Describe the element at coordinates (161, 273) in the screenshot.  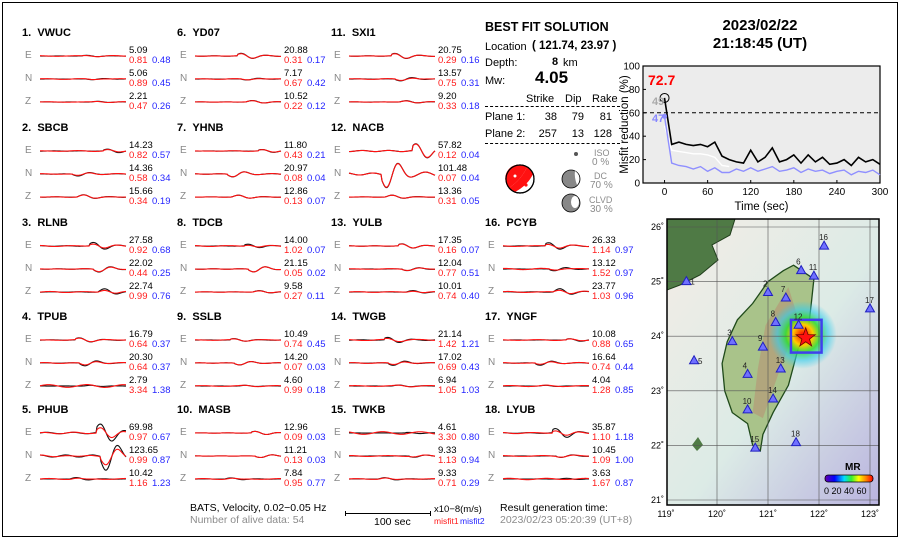
I see `misfit2-value: 0.25` at that location.